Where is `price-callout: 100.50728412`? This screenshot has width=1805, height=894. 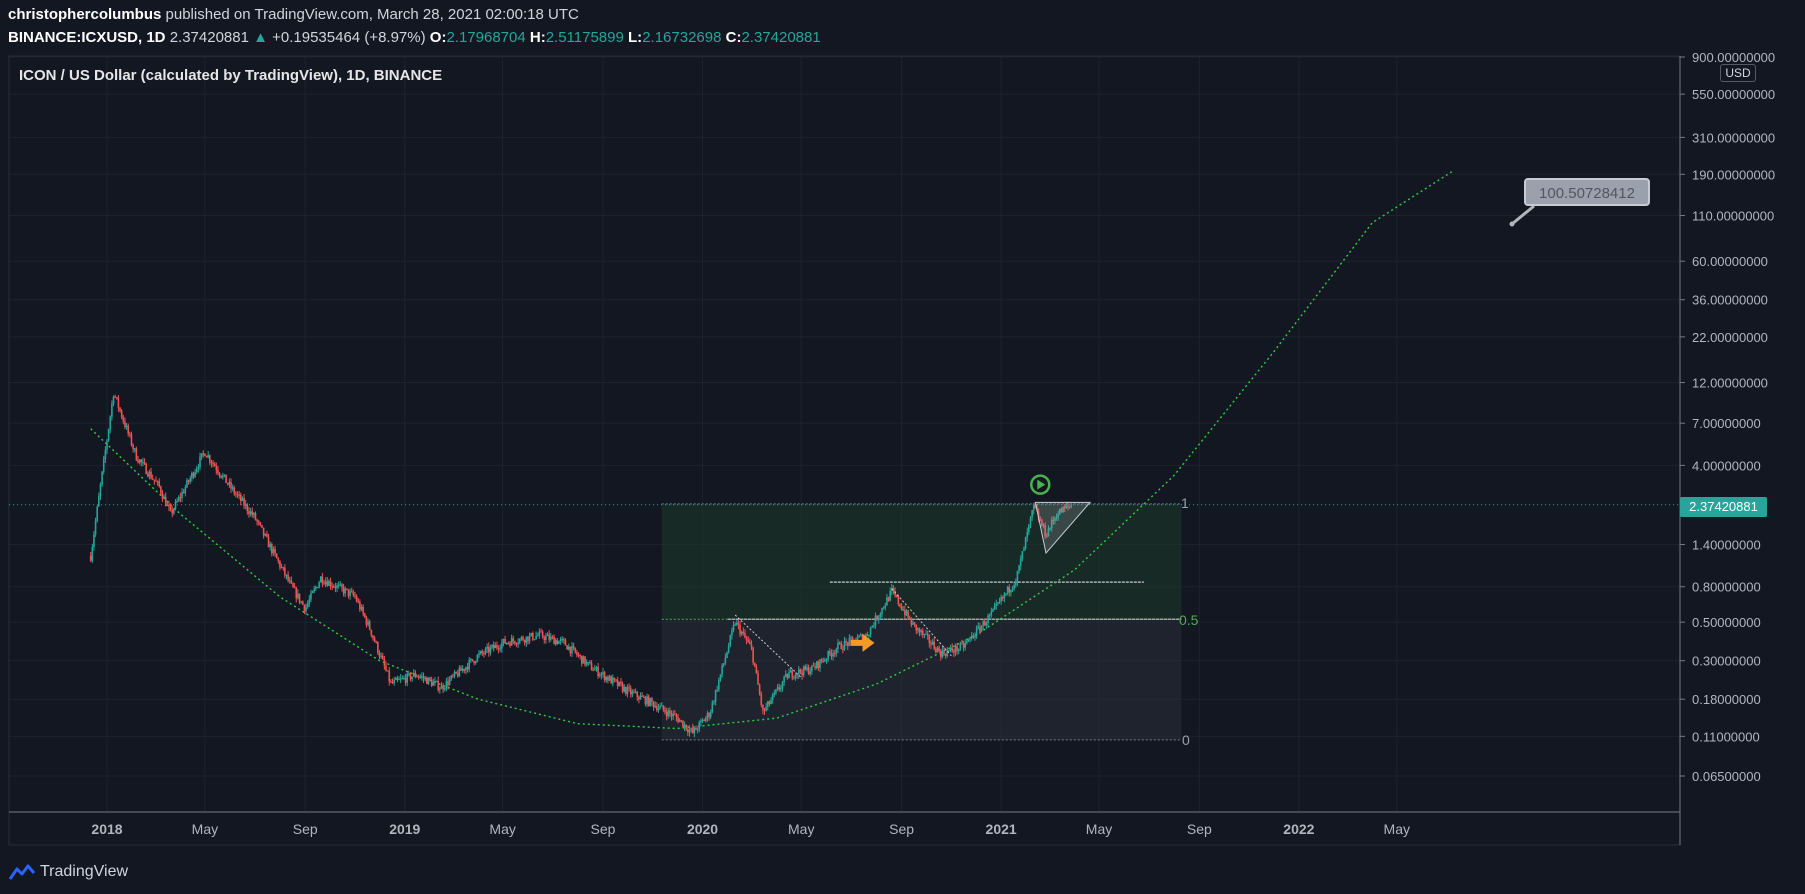 price-callout: 100.50728412 is located at coordinates (1587, 192).